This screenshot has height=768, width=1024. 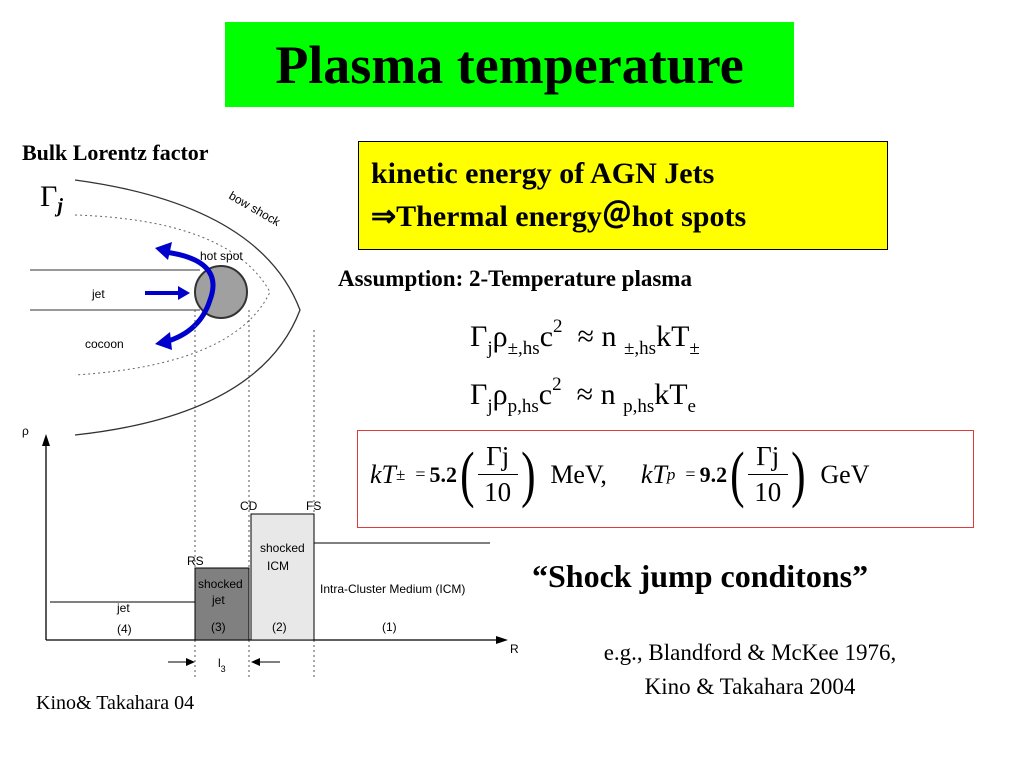 I want to click on bulk-lorentz-label: Bulk Lorentz factor, so click(x=115, y=152).